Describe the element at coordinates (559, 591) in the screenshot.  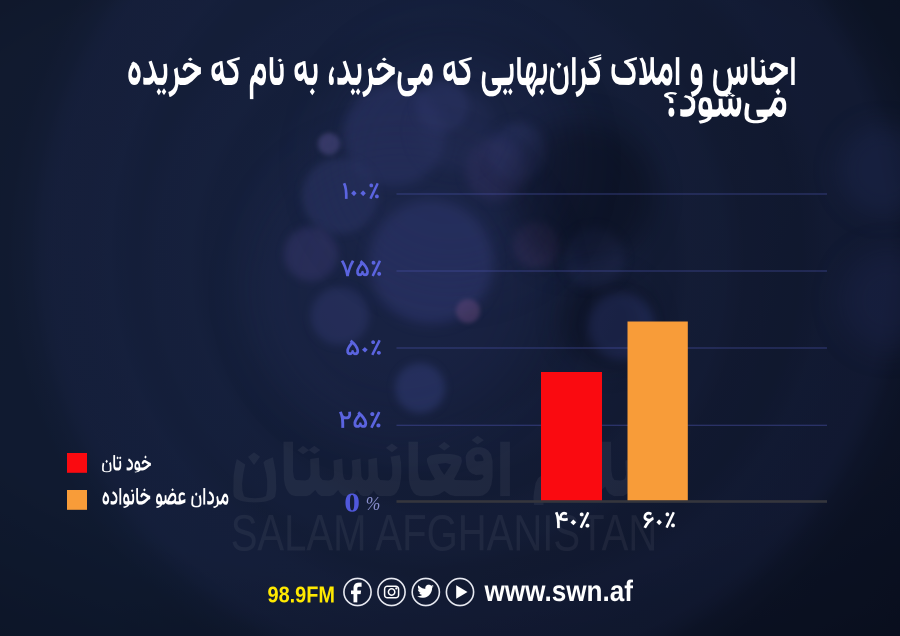
I see `svg-text: www.swn.af` at that location.